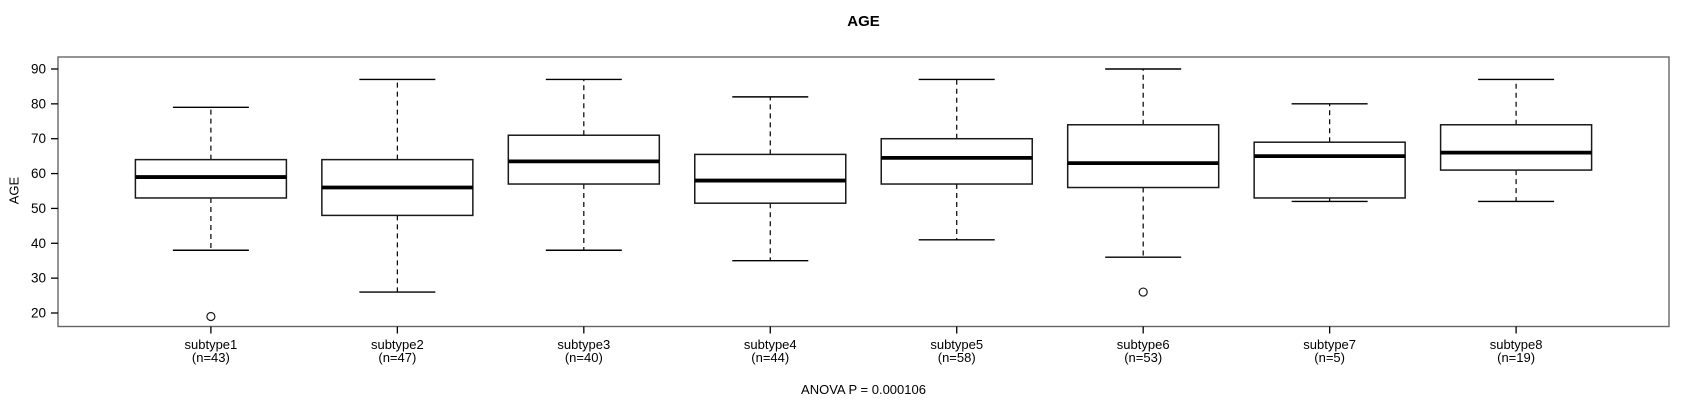  What do you see at coordinates (1143, 357) in the screenshot?
I see `x-tick-sublabel: (n=53)` at bounding box center [1143, 357].